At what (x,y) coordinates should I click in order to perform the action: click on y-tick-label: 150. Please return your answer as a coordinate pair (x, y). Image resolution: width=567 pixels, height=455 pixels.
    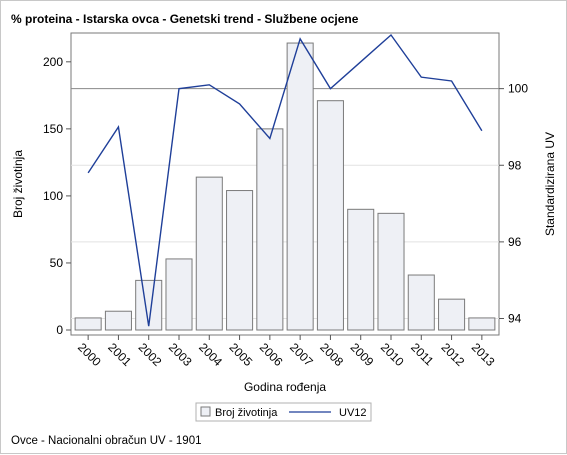
    Looking at the image, I should click on (53, 129).